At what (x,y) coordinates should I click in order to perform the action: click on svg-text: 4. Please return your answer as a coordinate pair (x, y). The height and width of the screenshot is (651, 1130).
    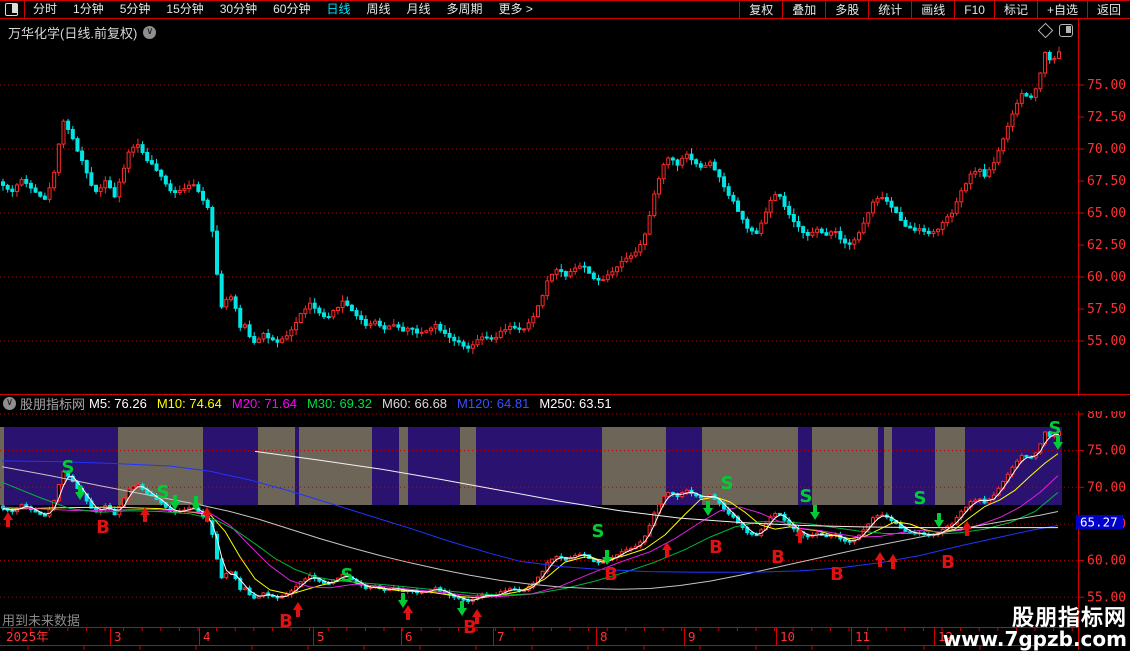
    Looking at the image, I should click on (207, 636).